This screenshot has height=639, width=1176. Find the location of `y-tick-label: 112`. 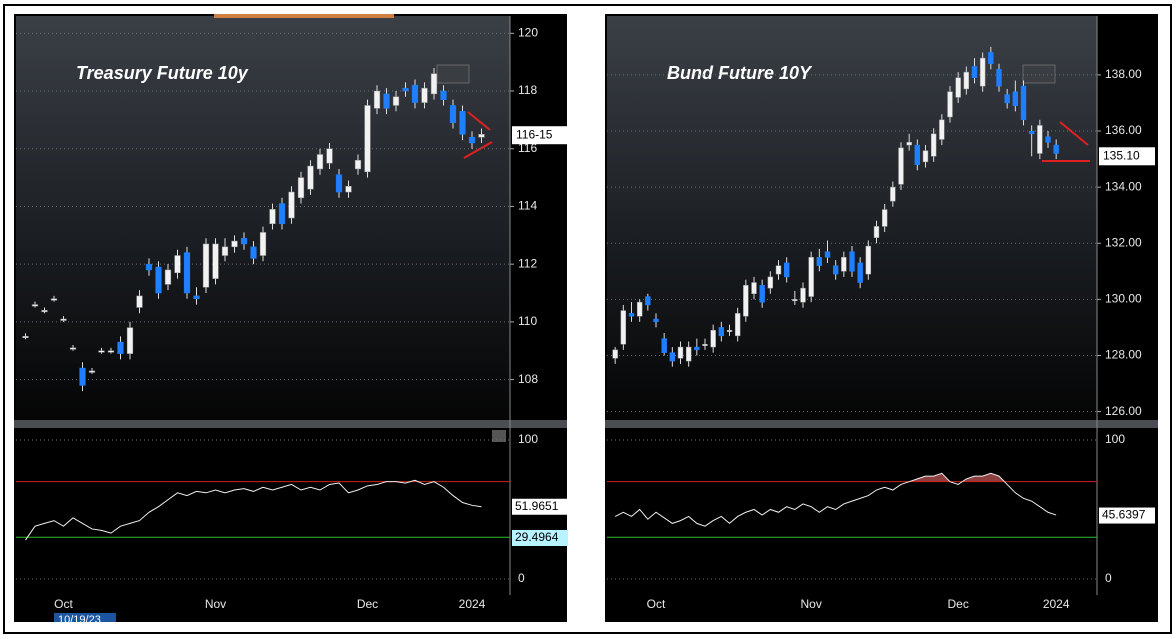

y-tick-label: 112 is located at coordinates (527, 263).